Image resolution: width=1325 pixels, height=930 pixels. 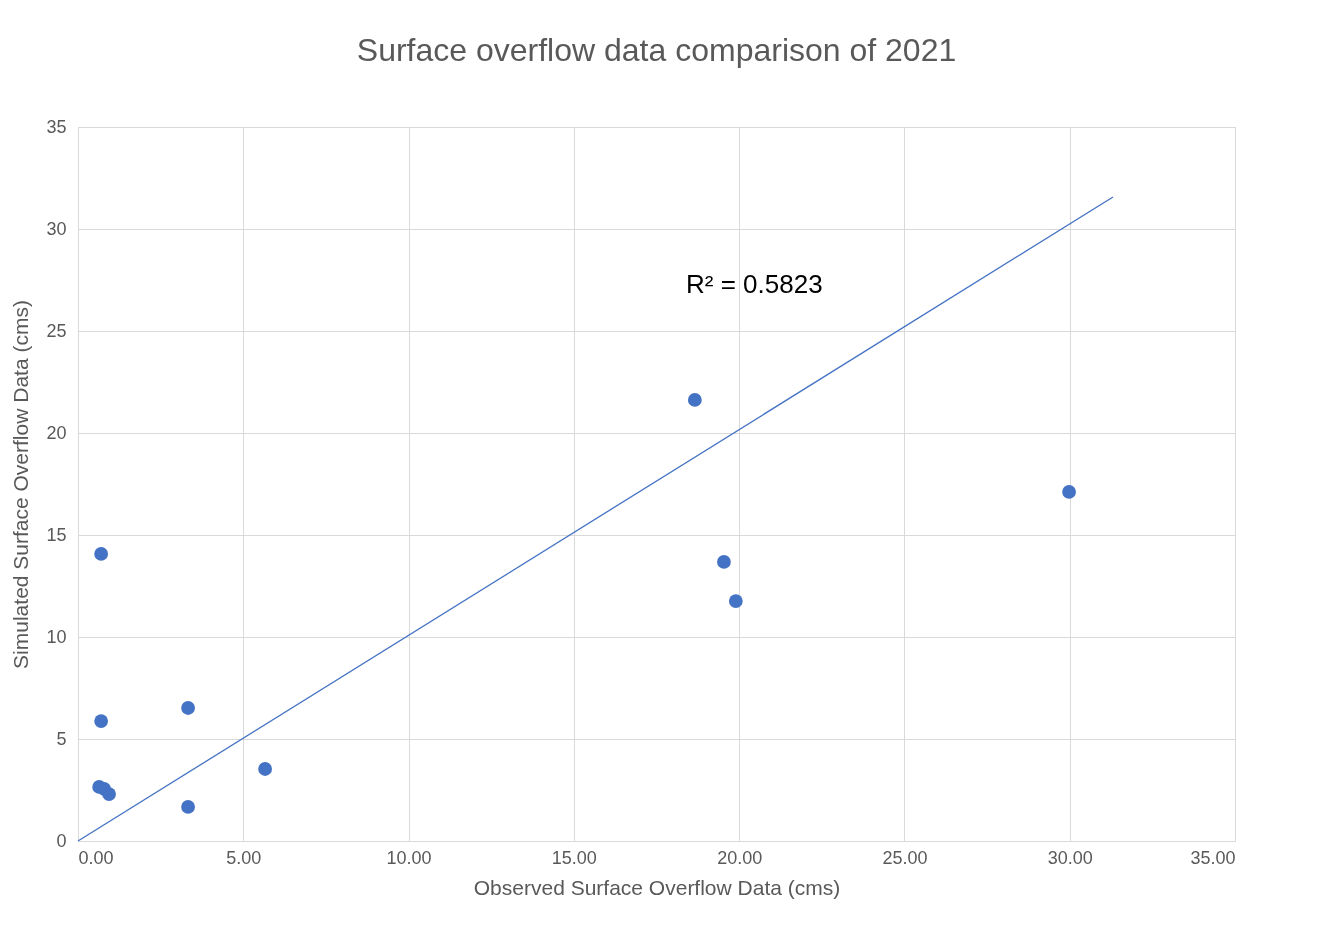 I want to click on x-tick-label: 5.00, so click(x=244, y=857).